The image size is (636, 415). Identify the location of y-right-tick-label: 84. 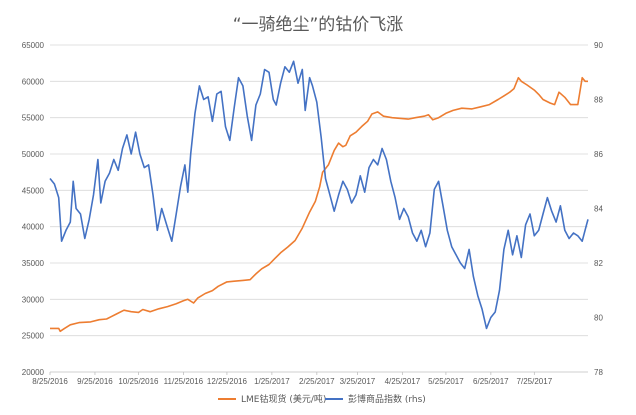
(598, 209).